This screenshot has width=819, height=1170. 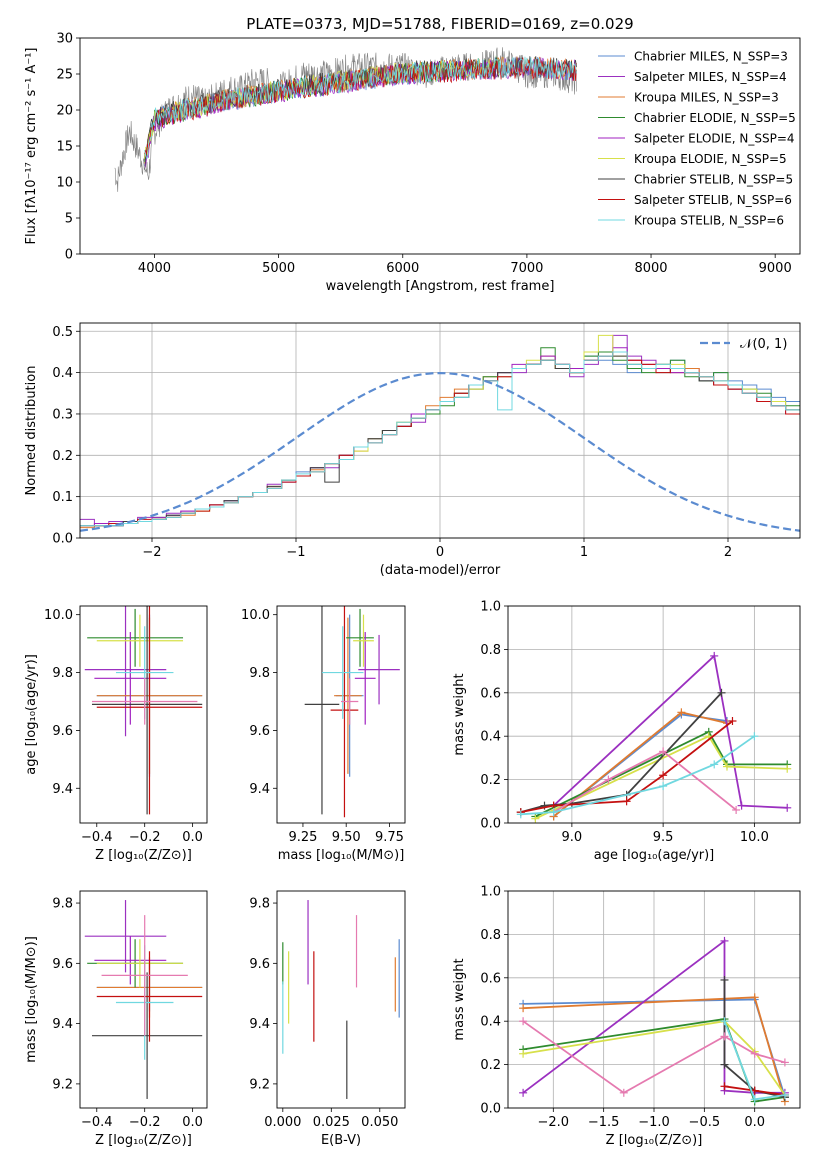 I want to click on x-tick-label: 0.050, so click(x=379, y=1122).